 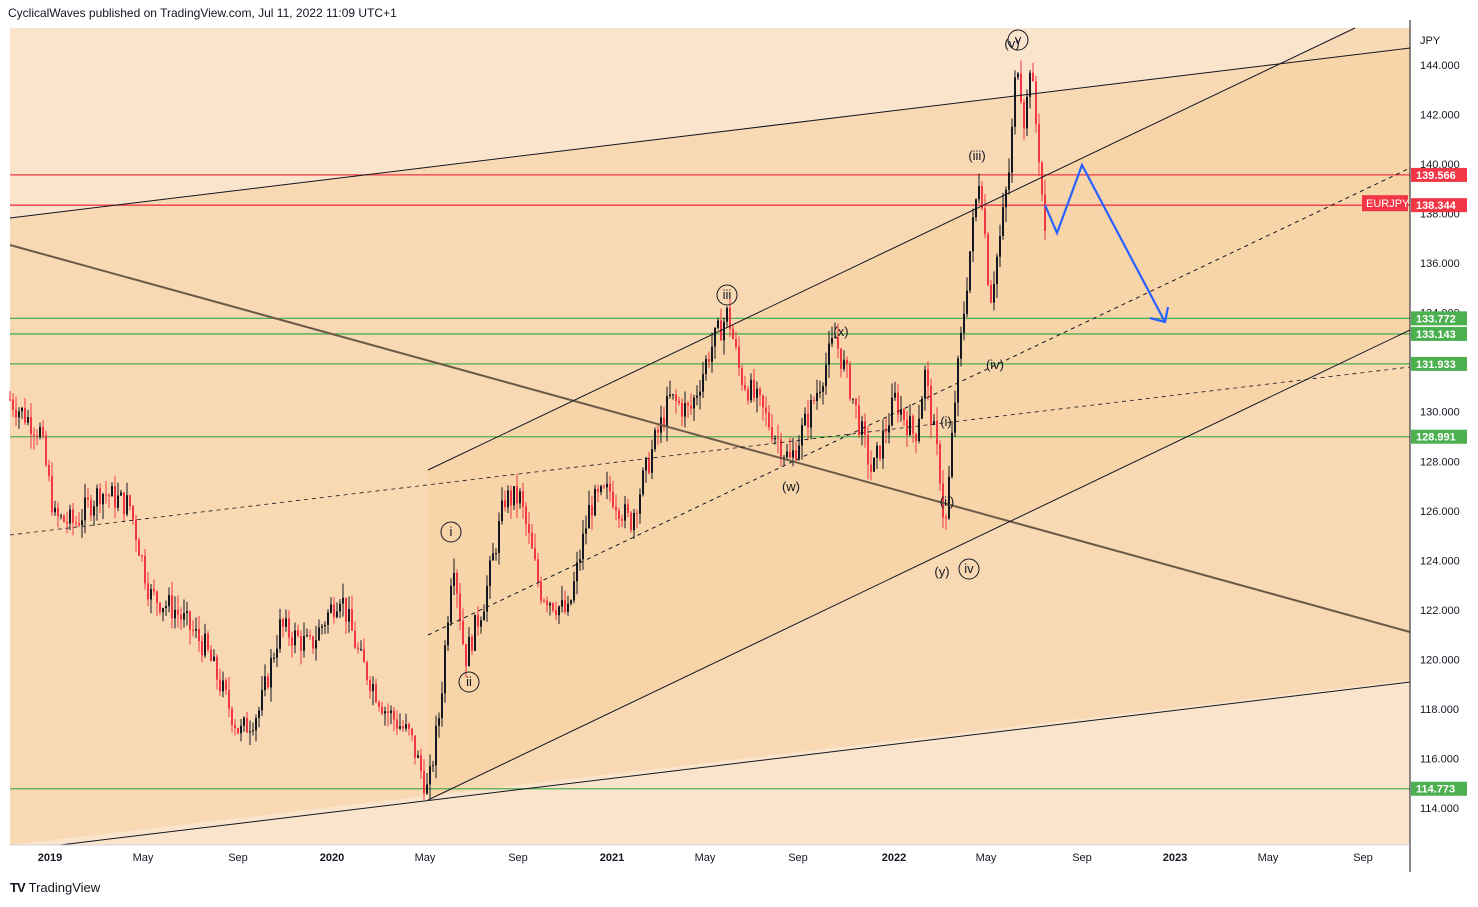 I want to click on x-tick-label: May, so click(x=986, y=858).